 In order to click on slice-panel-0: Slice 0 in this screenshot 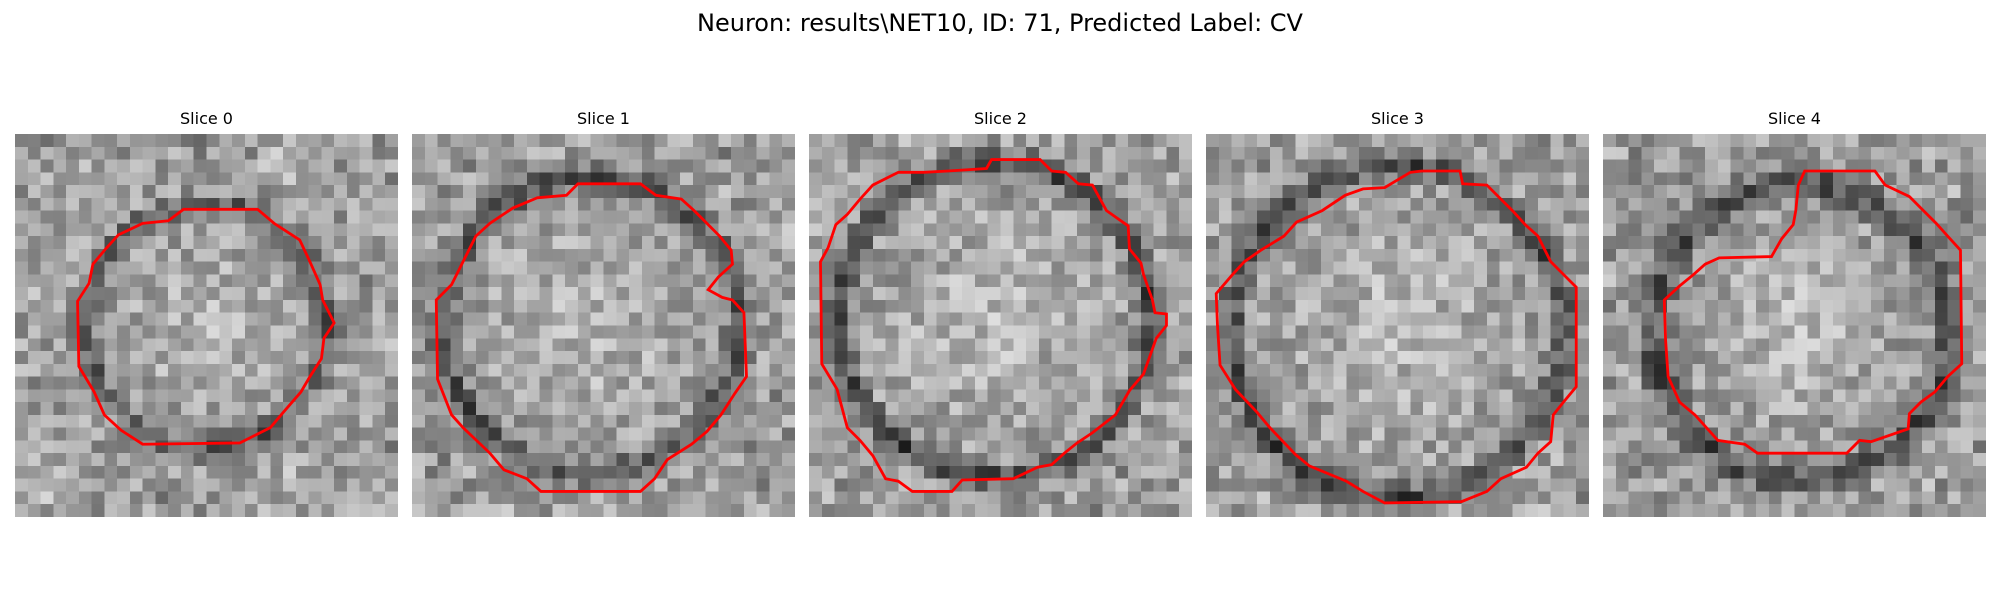, I will do `click(206, 312)`.